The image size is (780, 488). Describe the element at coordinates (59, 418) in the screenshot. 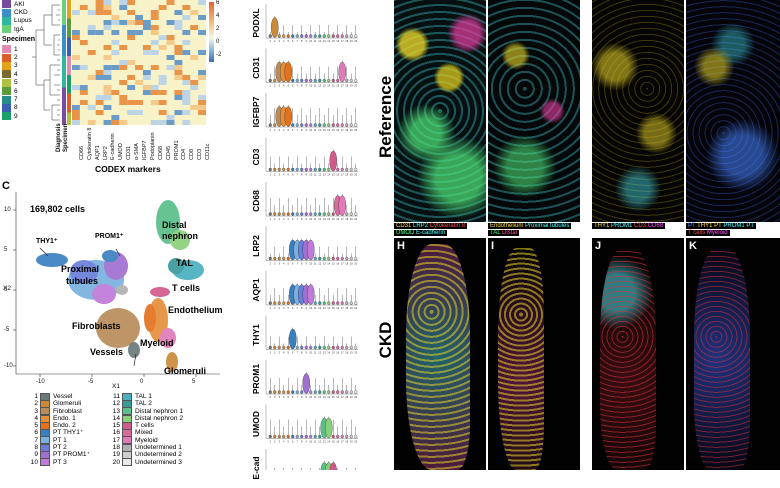

I see `cluster-legend-item: 4 Endo. 1` at that location.